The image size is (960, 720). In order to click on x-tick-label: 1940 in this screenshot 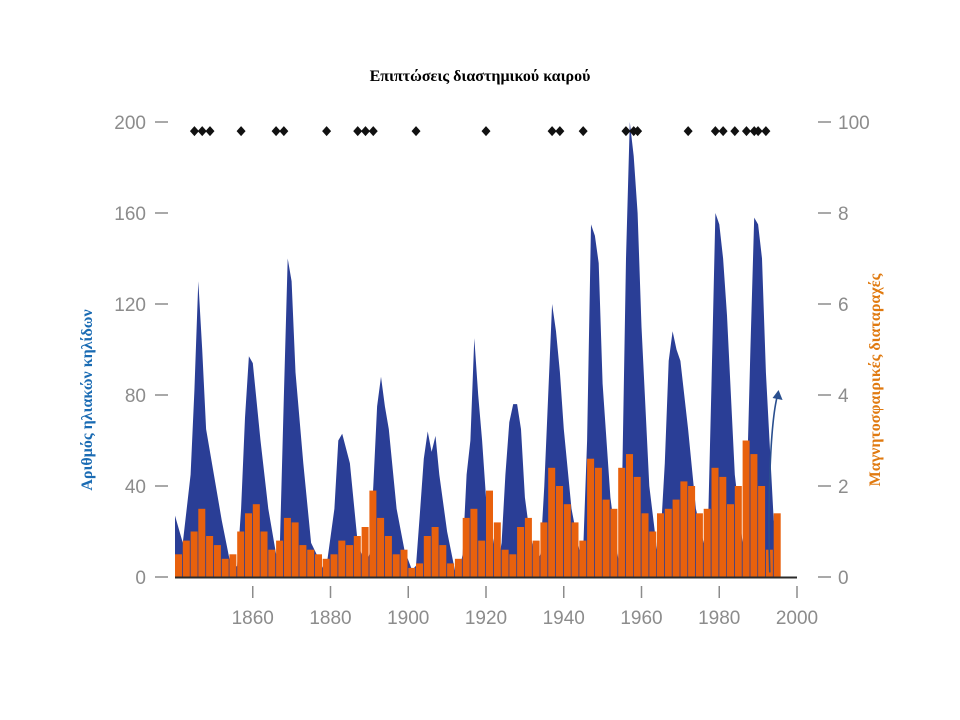, I will do `click(564, 618)`.